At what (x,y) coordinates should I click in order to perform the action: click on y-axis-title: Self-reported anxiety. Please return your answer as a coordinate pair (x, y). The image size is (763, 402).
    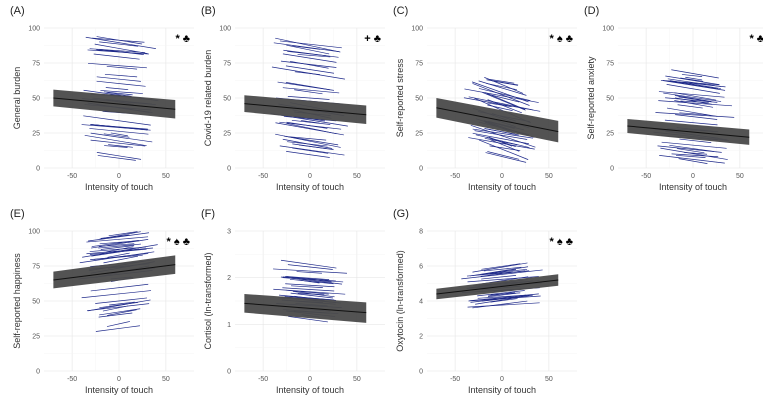
    Looking at the image, I should click on (591, 98).